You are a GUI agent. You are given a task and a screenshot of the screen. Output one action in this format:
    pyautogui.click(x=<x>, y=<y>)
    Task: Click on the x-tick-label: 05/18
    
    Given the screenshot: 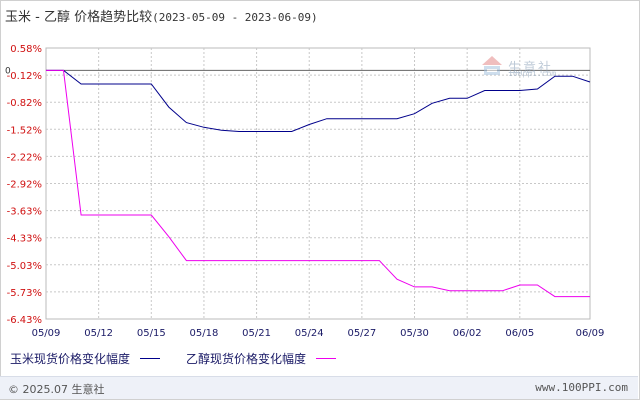 What is the action you would take?
    pyautogui.click(x=204, y=333)
    